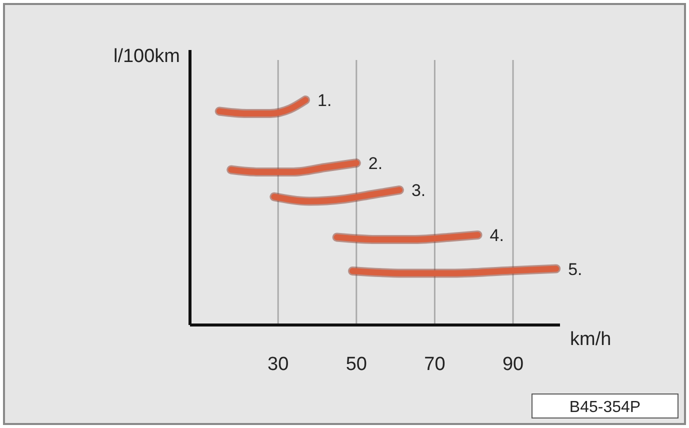 The height and width of the screenshot is (428, 689). Describe the element at coordinates (435, 364) in the screenshot. I see `x-tick-label: 70` at that location.